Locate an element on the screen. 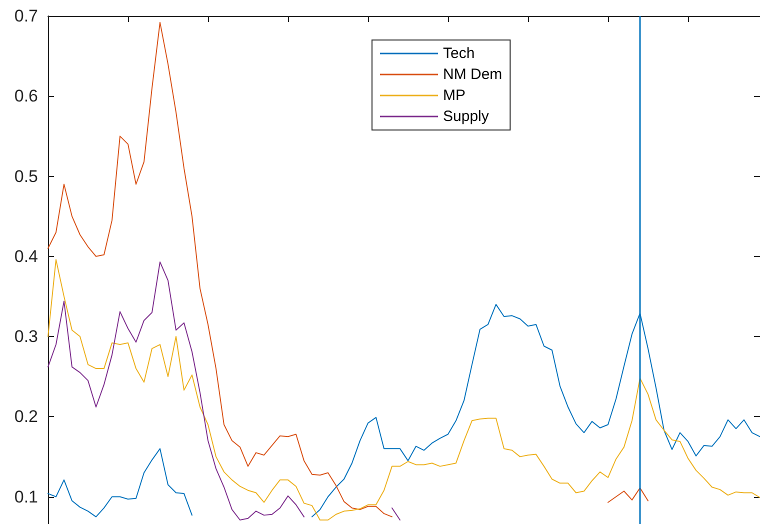  y-tick-label: 0.7 is located at coordinates (26, 16).